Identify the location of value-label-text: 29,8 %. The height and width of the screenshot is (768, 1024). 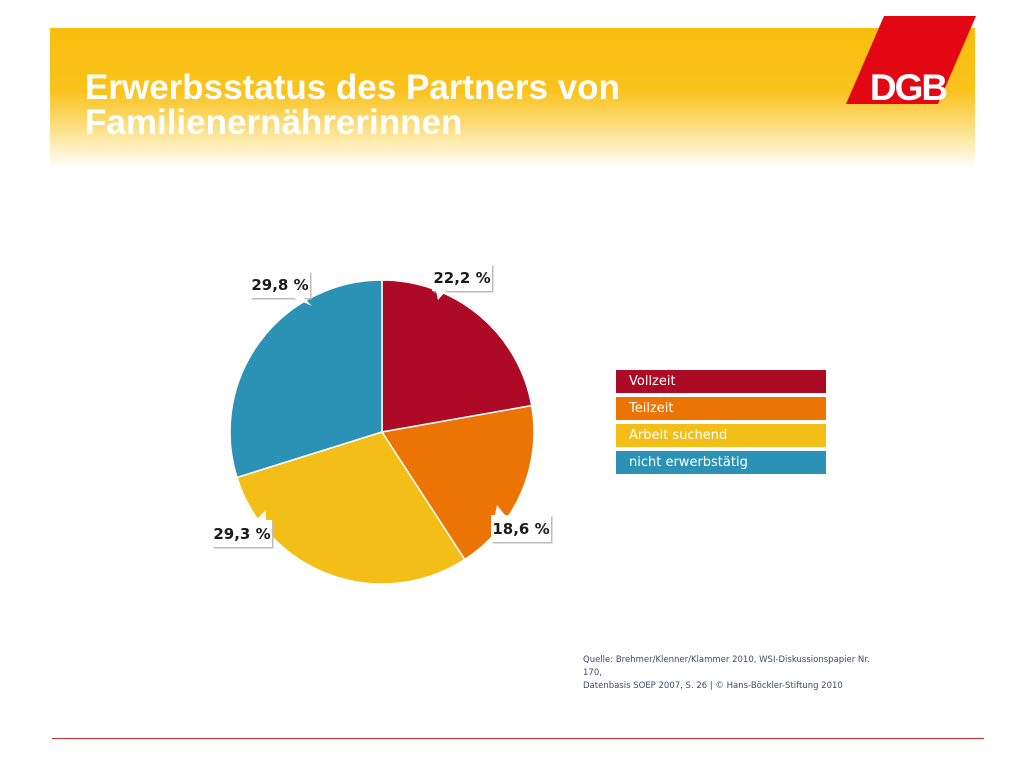
(279, 285).